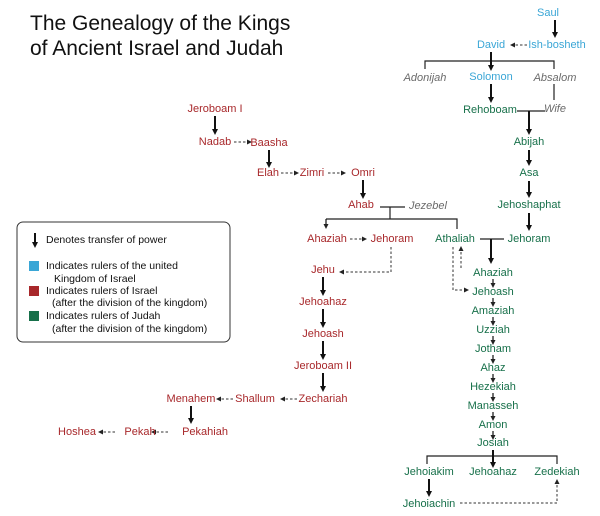 The image size is (600, 516). What do you see at coordinates (323, 366) in the screenshot?
I see `ruler-jeroboam-ii: Jeroboam II` at bounding box center [323, 366].